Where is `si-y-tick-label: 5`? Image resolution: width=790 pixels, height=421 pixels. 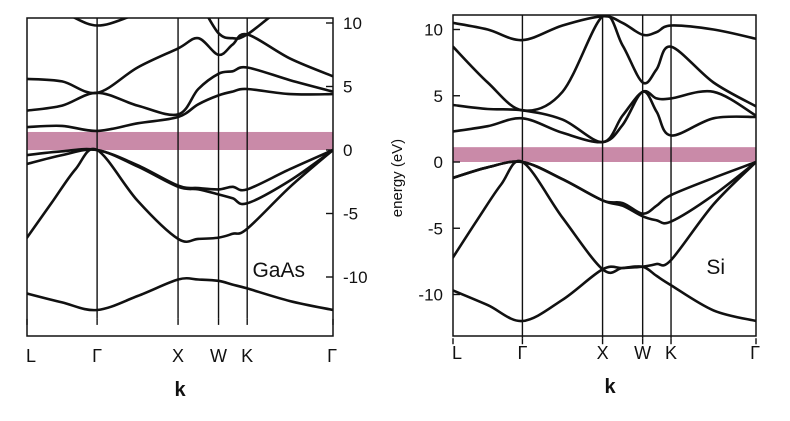 si-y-tick-label: 5 is located at coordinates (438, 96).